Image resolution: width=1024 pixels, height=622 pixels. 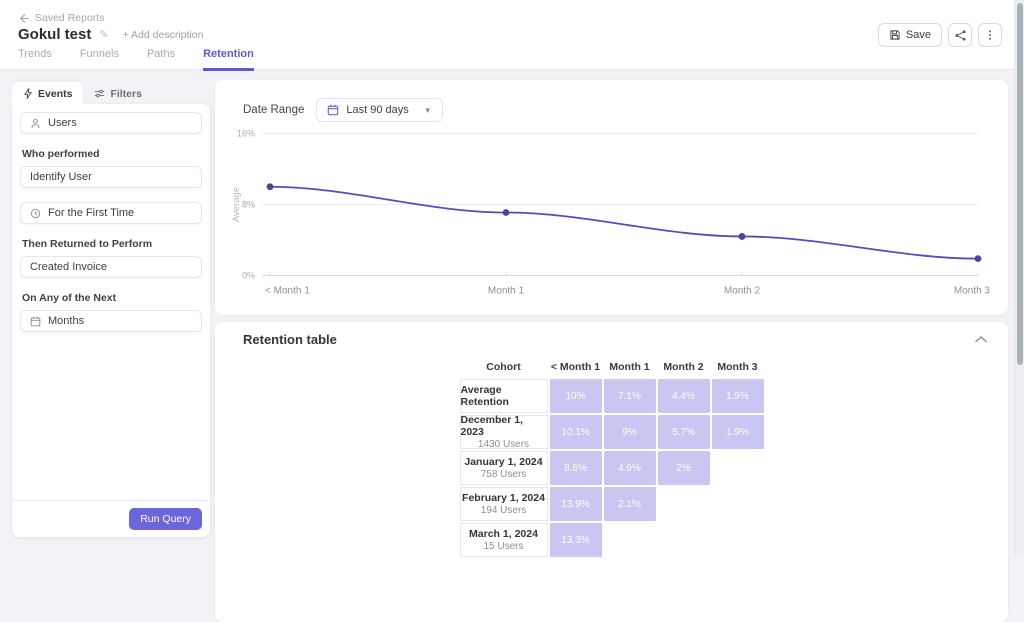 I want to click on tab-events: Events, so click(x=48, y=93).